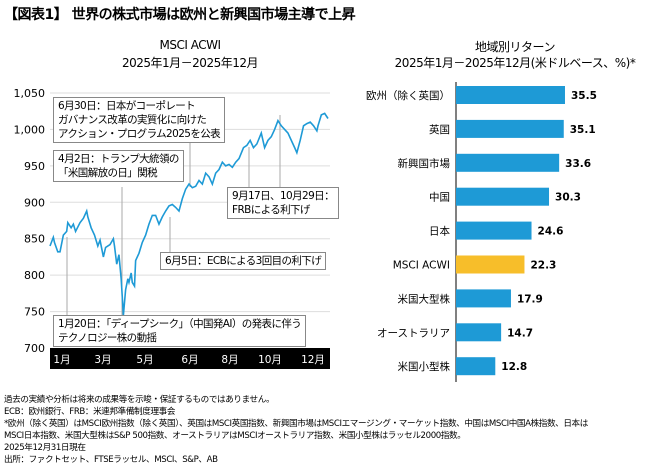 This screenshot has width=662, height=468. I want to click on bar-chart-subtitle: 2025年1月－2025年12月(米ドルベース、%)*, so click(515, 63).